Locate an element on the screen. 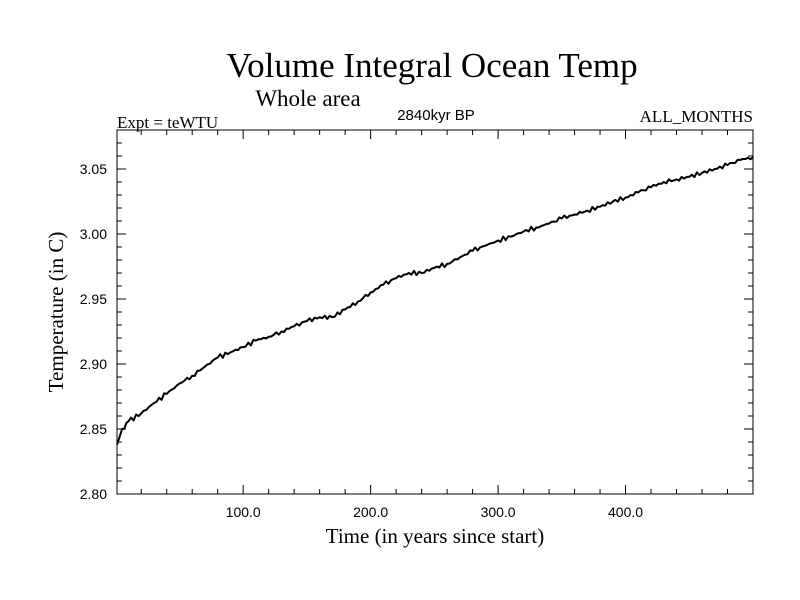 The image size is (800, 600). y-tick-label: 2.95 is located at coordinates (93, 299).